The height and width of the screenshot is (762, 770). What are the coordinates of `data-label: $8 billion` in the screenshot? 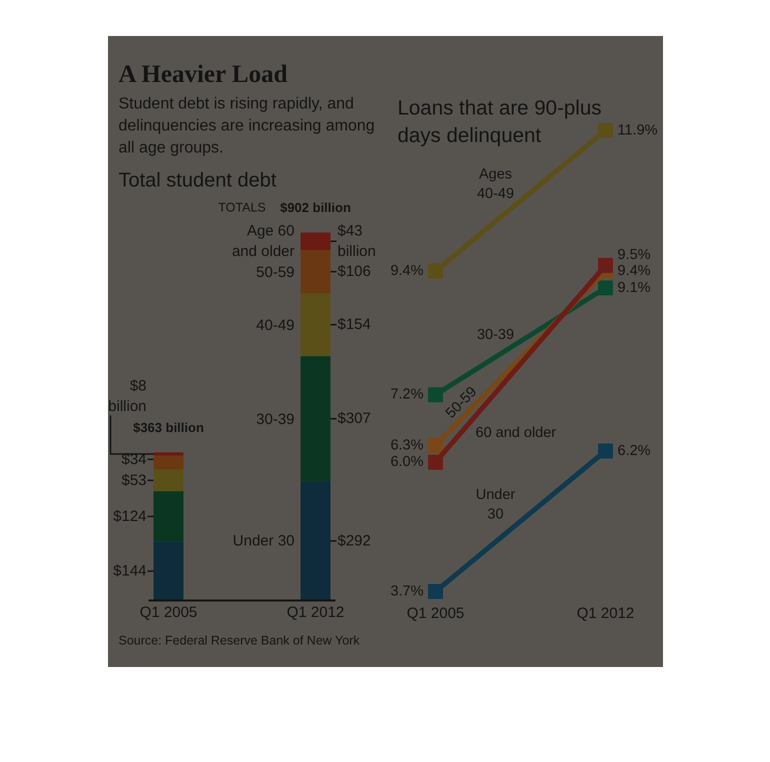 It's located at (127, 397).